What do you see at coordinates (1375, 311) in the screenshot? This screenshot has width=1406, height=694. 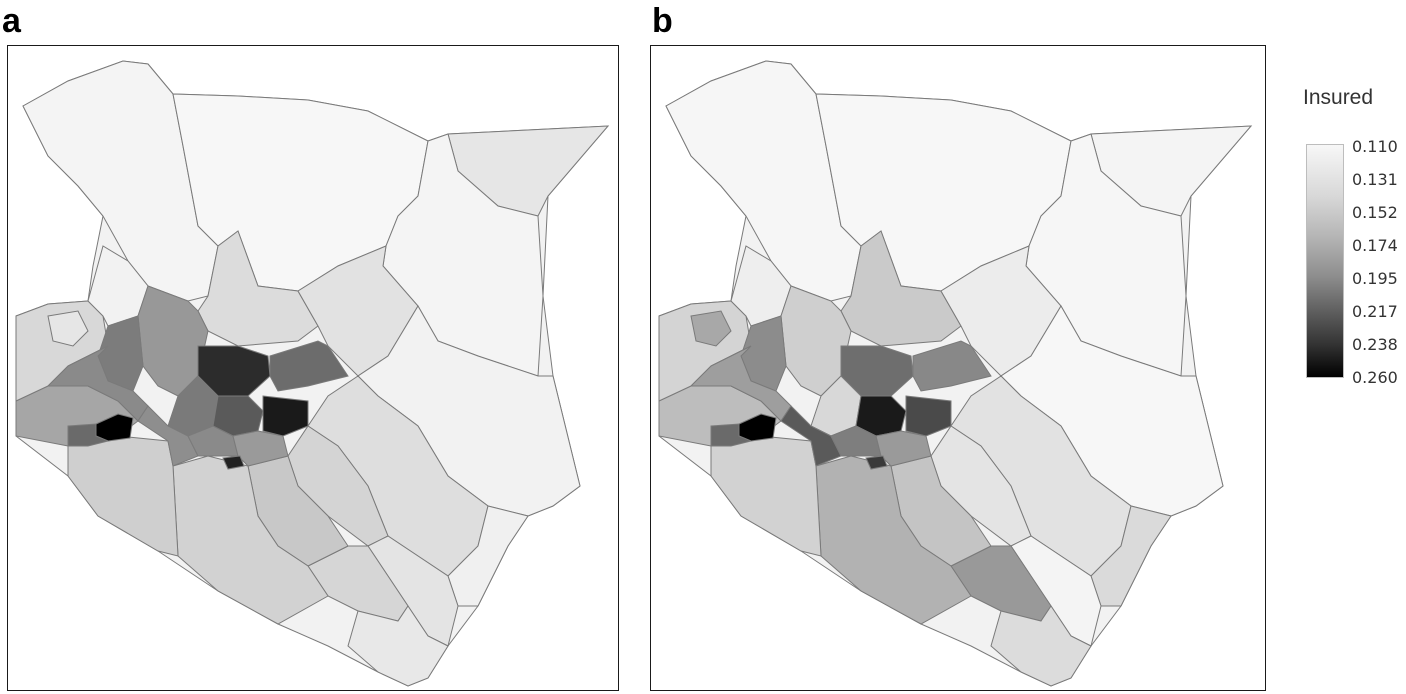 I see `legend-label: 0.217` at bounding box center [1375, 311].